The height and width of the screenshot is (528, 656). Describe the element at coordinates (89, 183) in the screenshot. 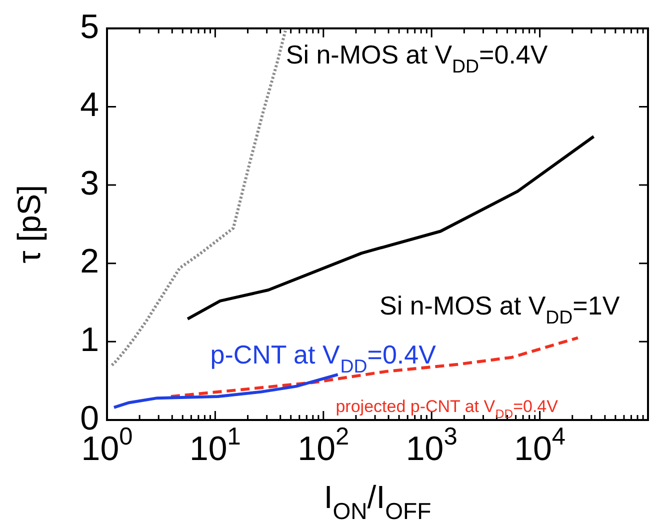

I see `y-tick-label: 3` at that location.